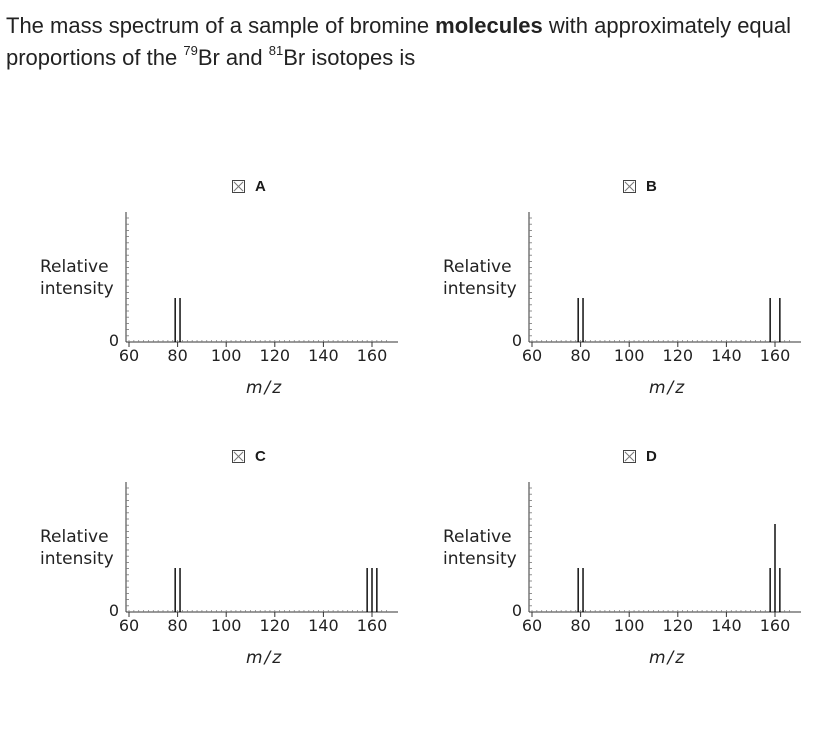 Image resolution: width=835 pixels, height=742 pixels. What do you see at coordinates (651, 186) in the screenshot?
I see `option-b-label: B` at bounding box center [651, 186].